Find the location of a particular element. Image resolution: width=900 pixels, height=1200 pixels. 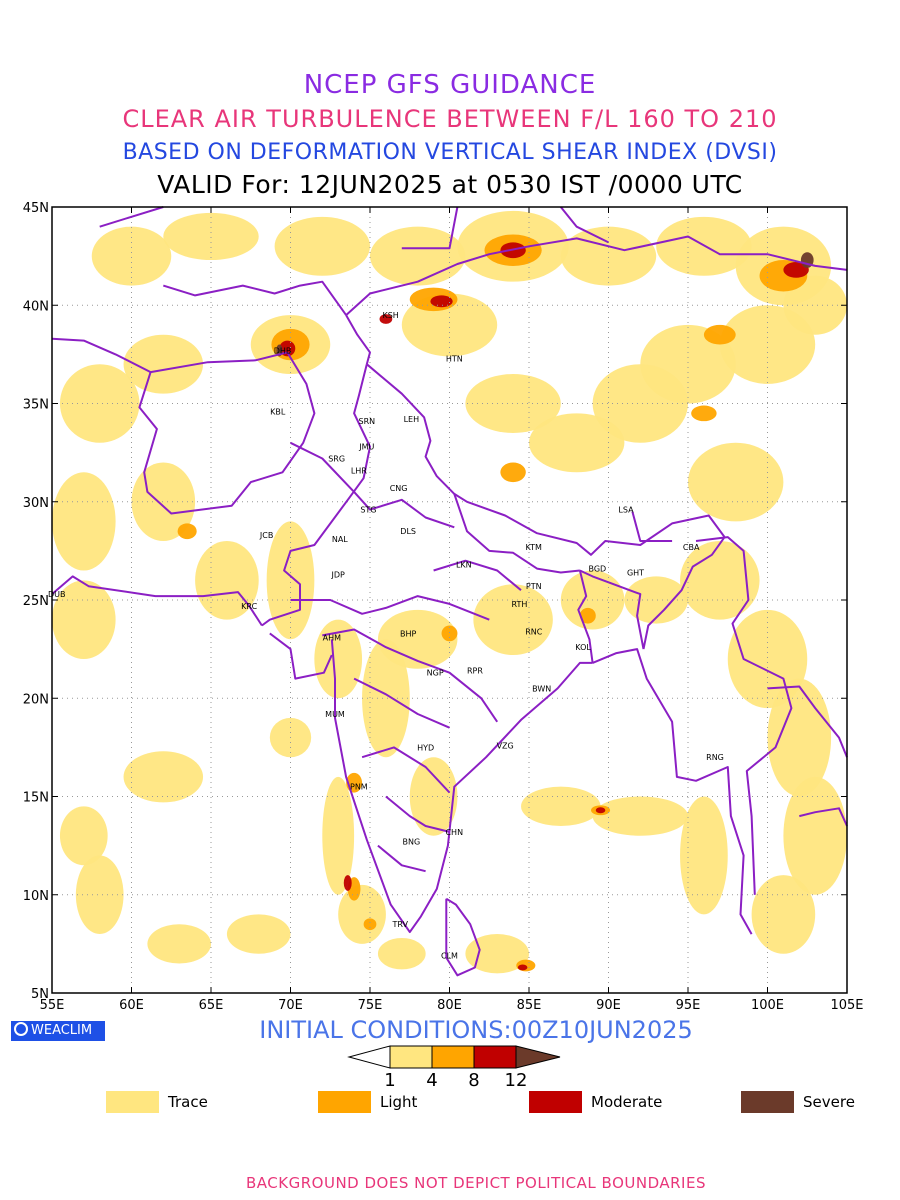

city-label-ahm: AHM is located at coordinates (332, 637).